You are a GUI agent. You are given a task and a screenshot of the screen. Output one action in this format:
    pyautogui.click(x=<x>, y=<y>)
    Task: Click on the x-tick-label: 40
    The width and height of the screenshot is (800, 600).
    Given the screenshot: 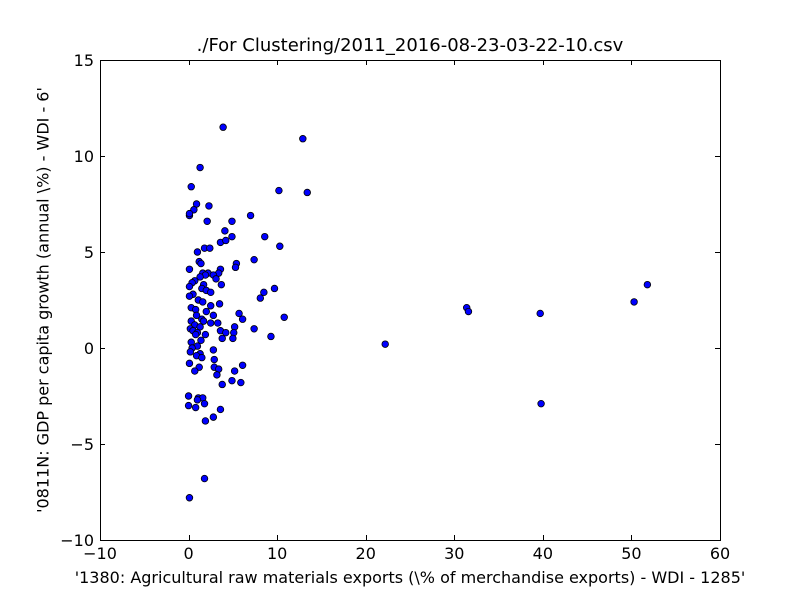 What is the action you would take?
    pyautogui.click(x=543, y=553)
    